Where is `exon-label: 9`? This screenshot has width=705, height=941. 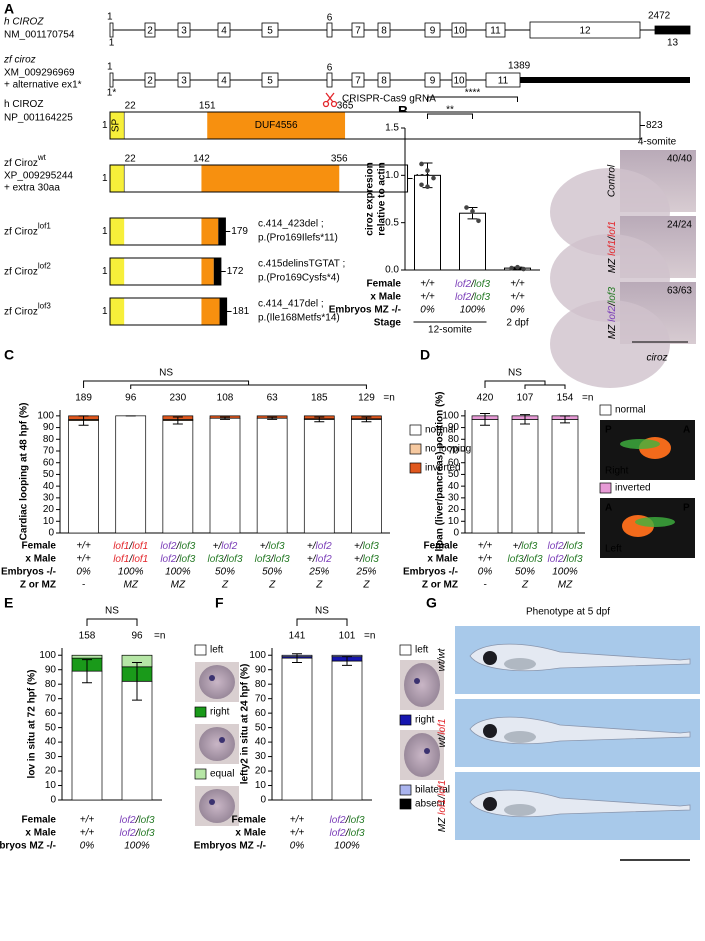
exon-label: 9 is located at coordinates (433, 81).